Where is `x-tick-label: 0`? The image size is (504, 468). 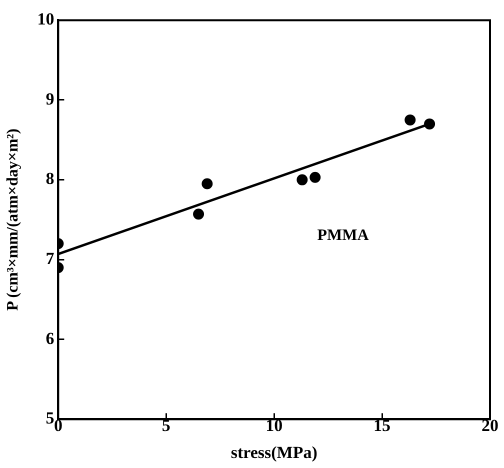
x-tick-label: 0 is located at coordinates (58, 425).